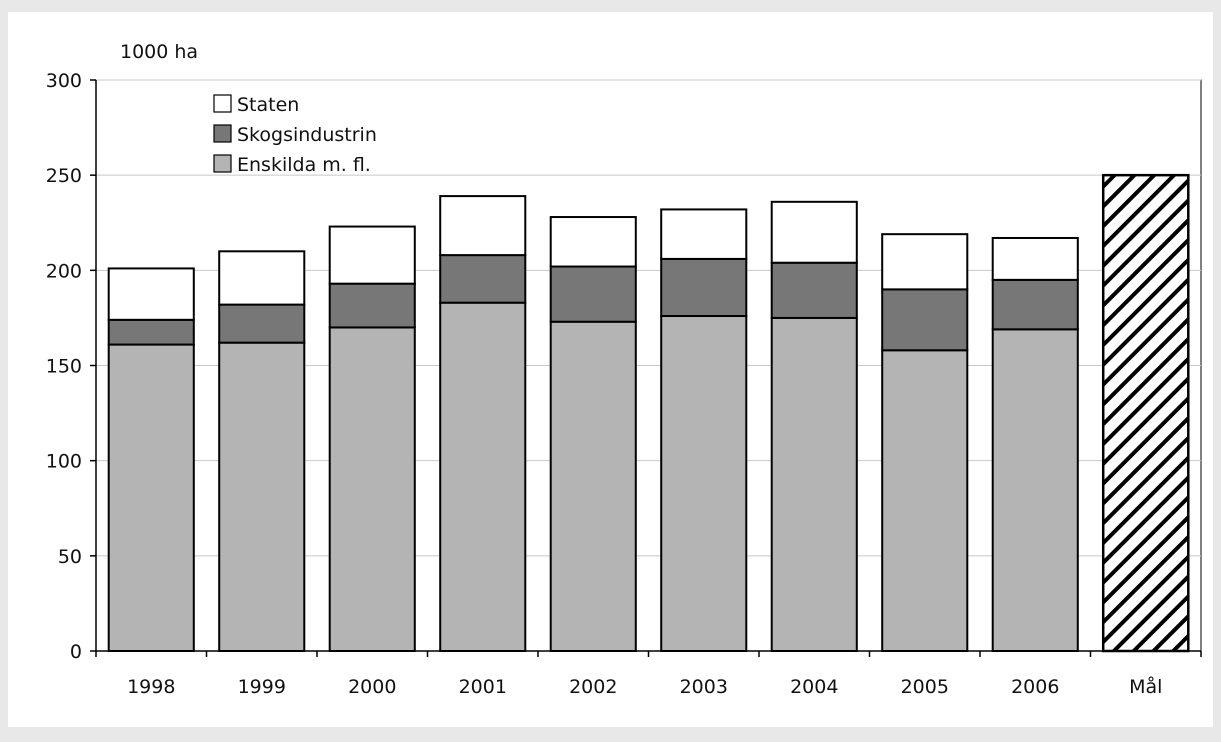  I want to click on bar-group-2005, so click(925, 442).